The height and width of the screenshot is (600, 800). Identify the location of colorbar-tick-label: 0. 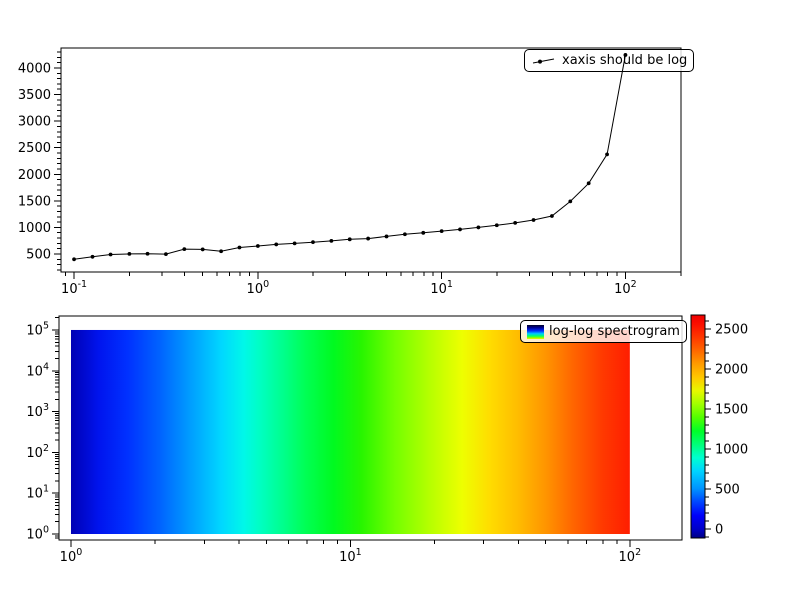
(719, 529).